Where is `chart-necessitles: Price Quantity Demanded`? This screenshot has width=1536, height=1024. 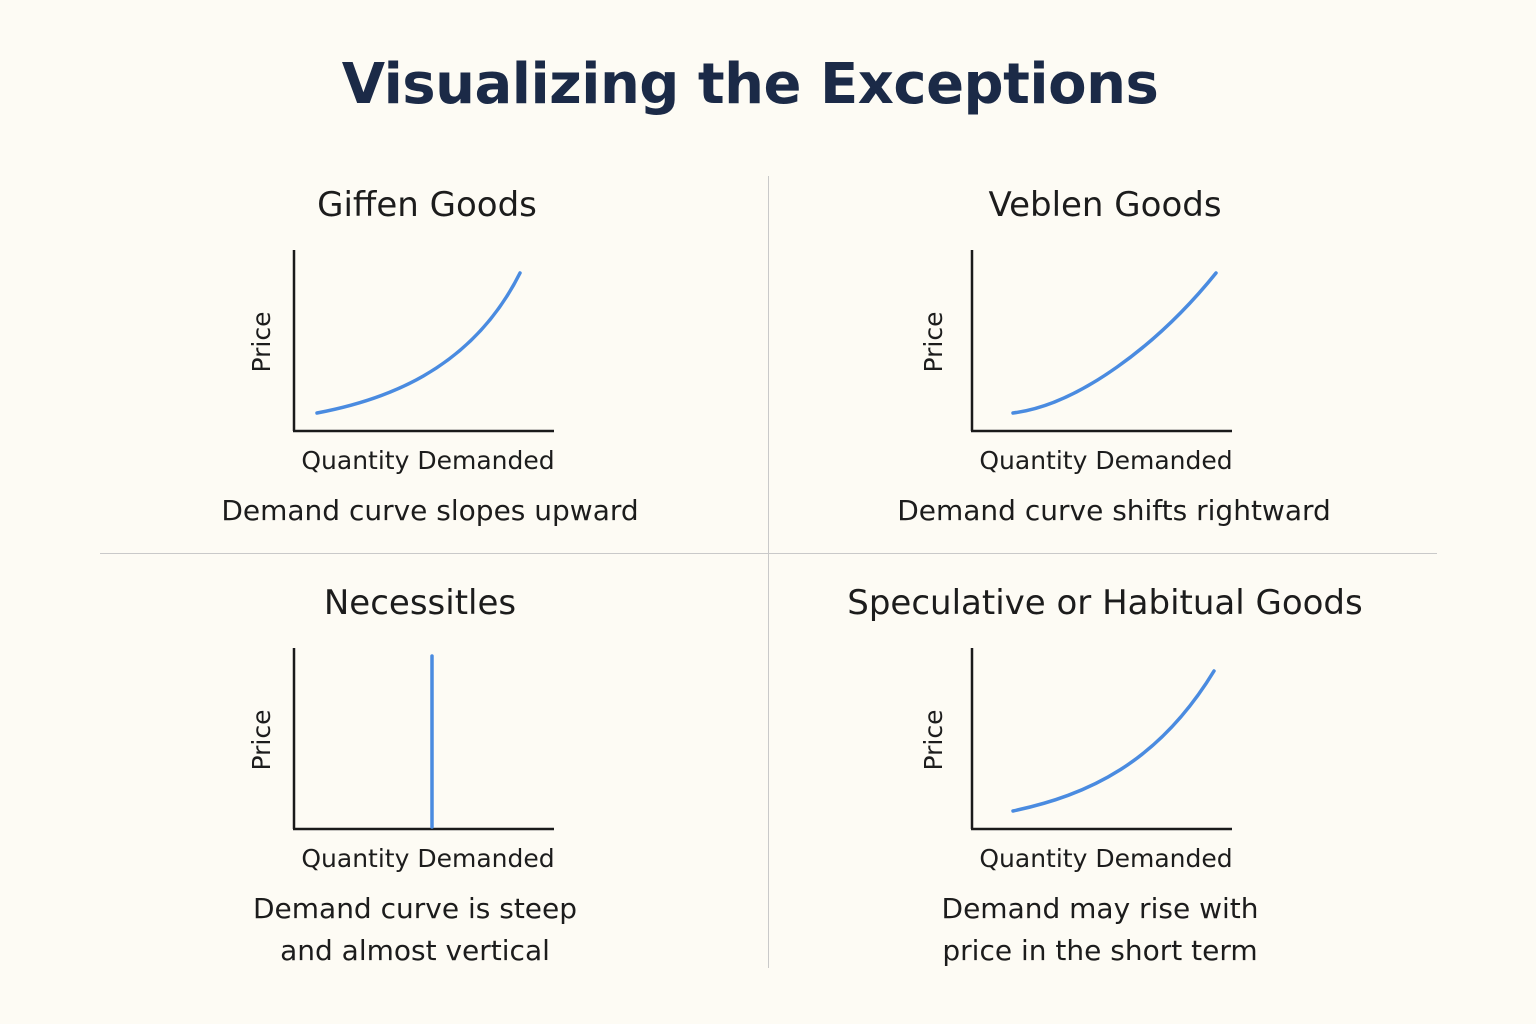 chart-necessitles: Price Quantity Demanded is located at coordinates (401, 760).